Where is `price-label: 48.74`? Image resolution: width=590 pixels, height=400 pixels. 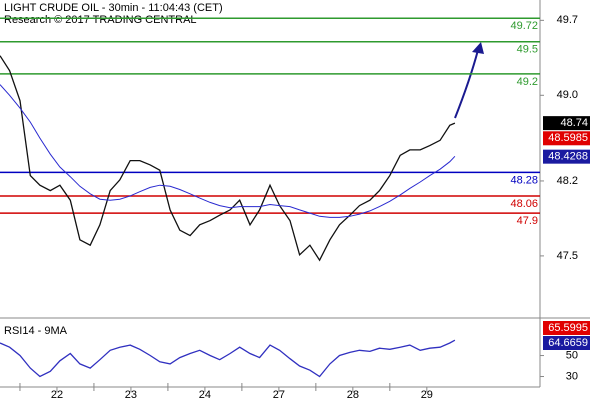
price-label: 48.74 is located at coordinates (574, 123).